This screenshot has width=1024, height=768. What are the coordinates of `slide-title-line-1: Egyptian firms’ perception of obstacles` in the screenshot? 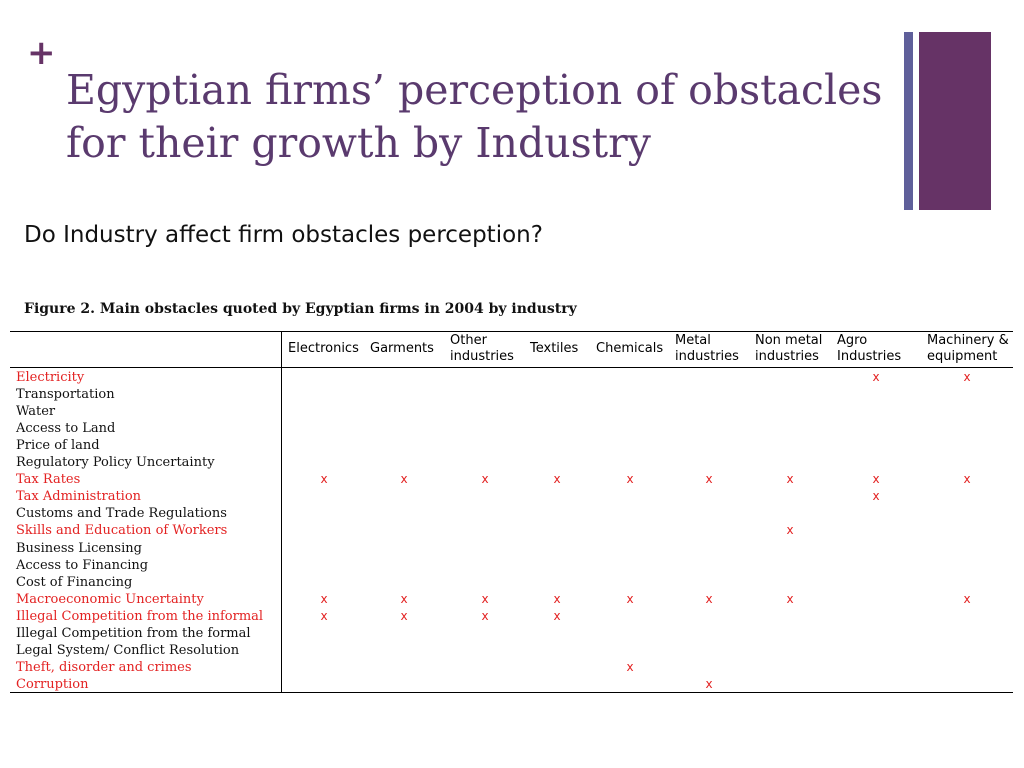 It's located at (474, 90).